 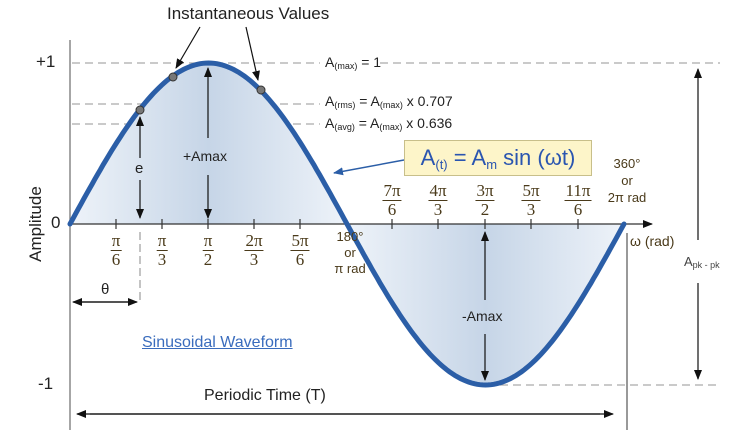 I want to click on x-tick-label: 3π 2, so click(x=485, y=200).